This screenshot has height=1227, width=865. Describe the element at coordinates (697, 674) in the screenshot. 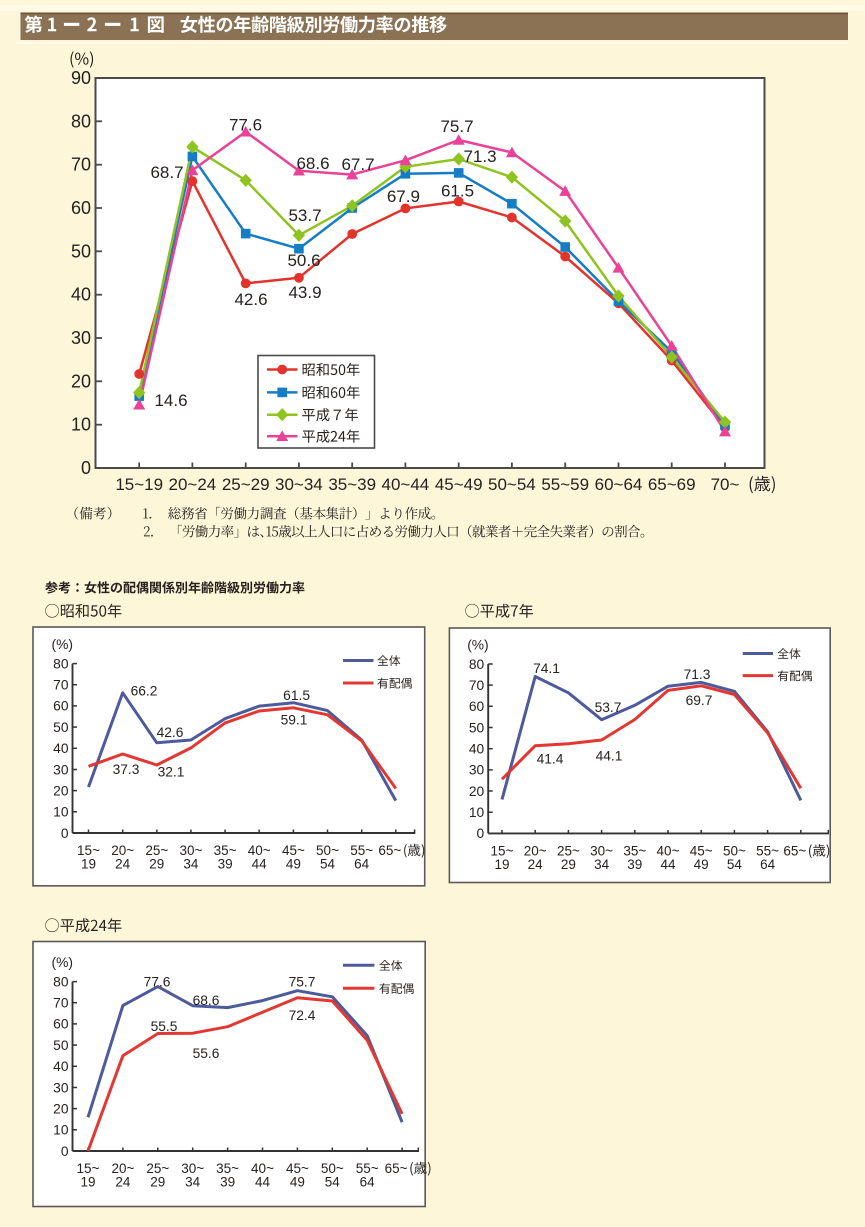

I see `svg-text: 71.3` at that location.